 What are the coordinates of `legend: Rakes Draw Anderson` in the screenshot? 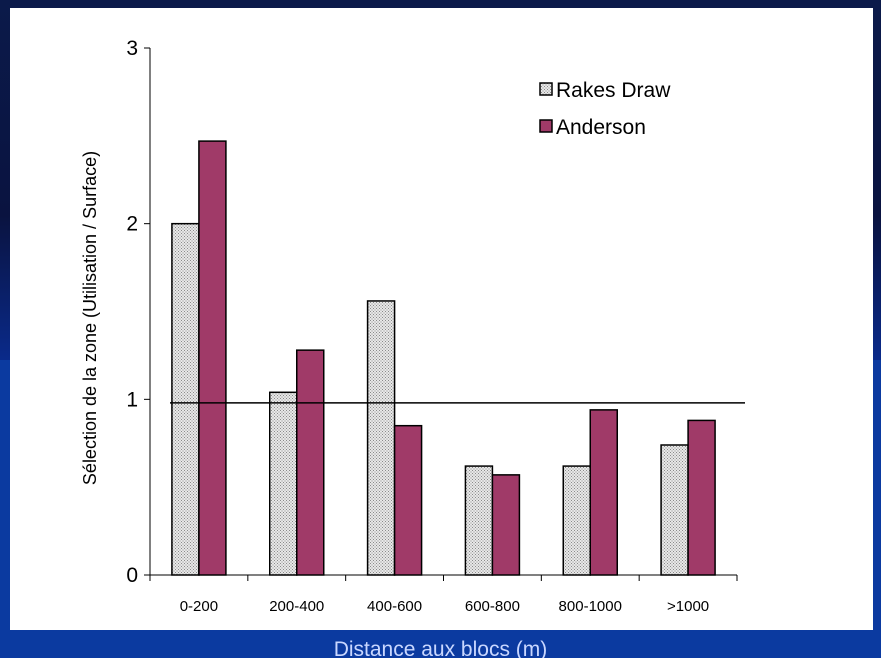 It's located at (605, 109).